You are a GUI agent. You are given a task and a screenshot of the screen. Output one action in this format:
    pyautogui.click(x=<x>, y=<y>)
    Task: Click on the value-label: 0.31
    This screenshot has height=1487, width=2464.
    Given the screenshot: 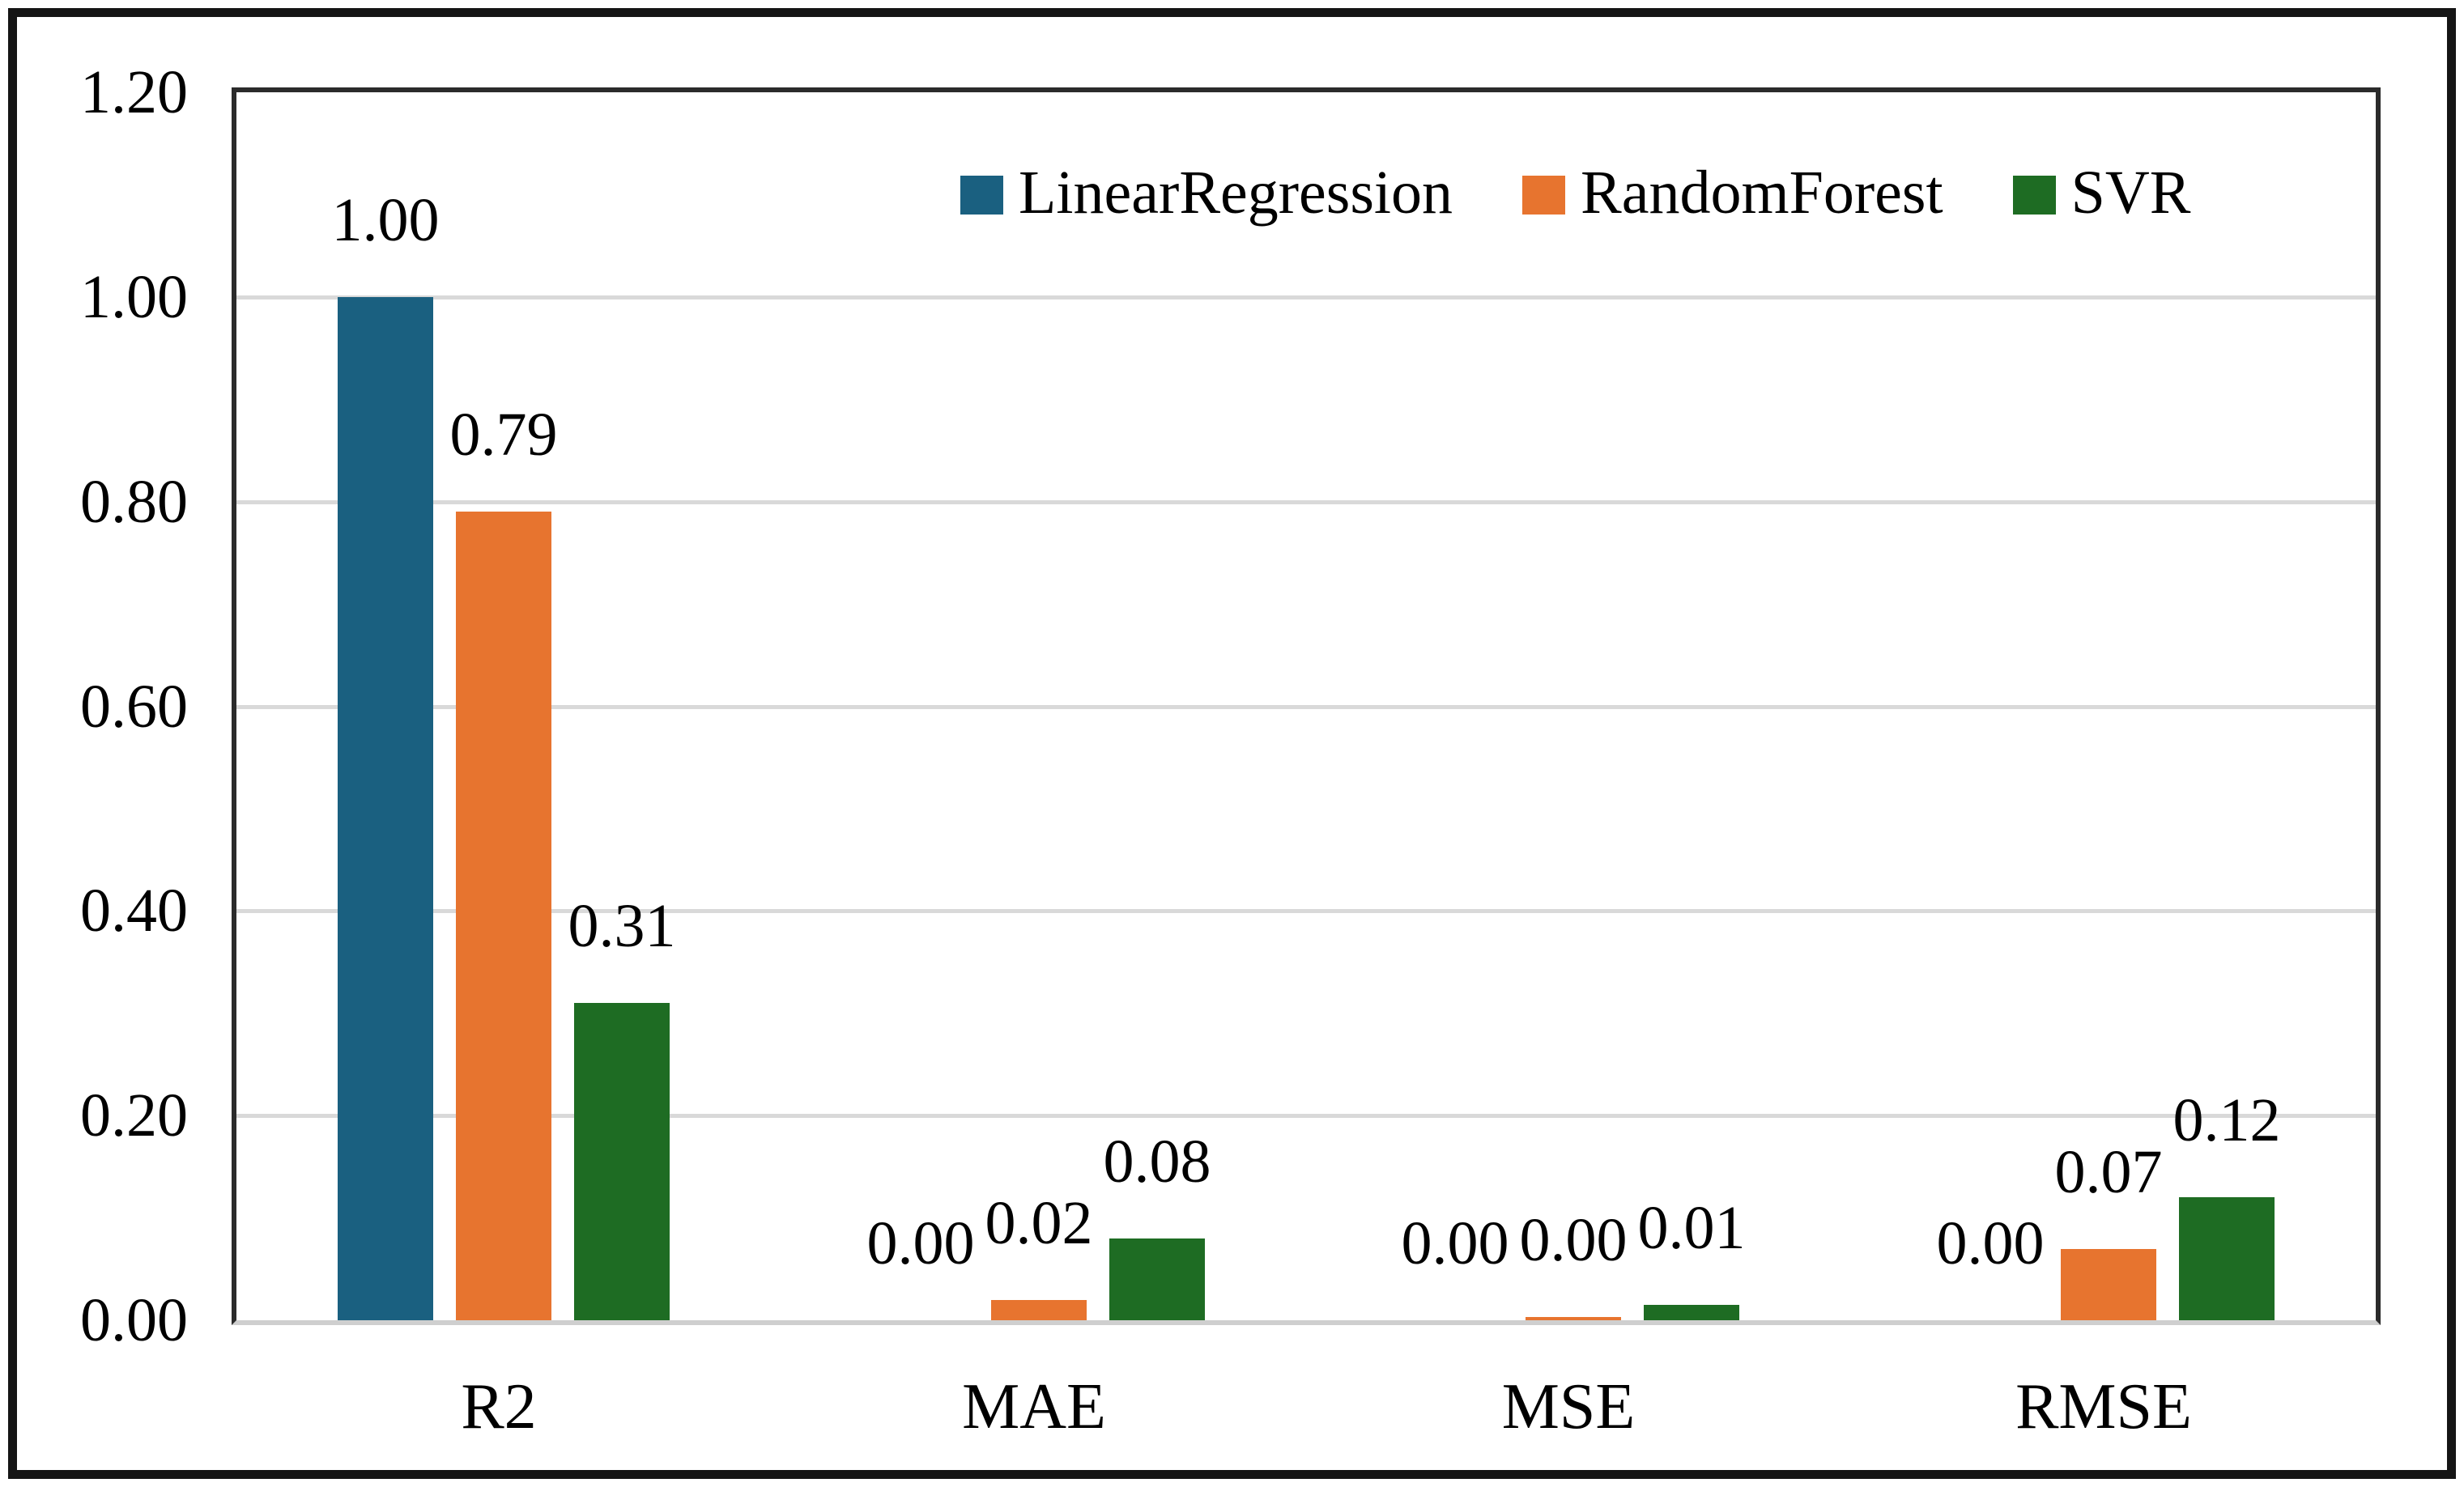 What is the action you would take?
    pyautogui.click(x=622, y=926)
    